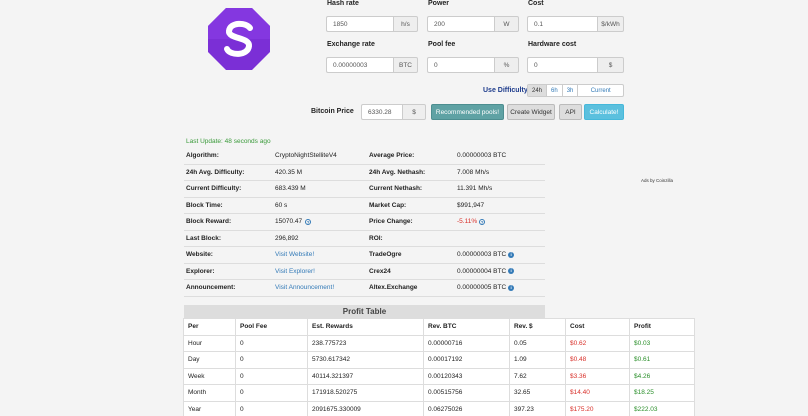  I want to click on hash-rate-group: 1850 h/s, so click(372, 24).